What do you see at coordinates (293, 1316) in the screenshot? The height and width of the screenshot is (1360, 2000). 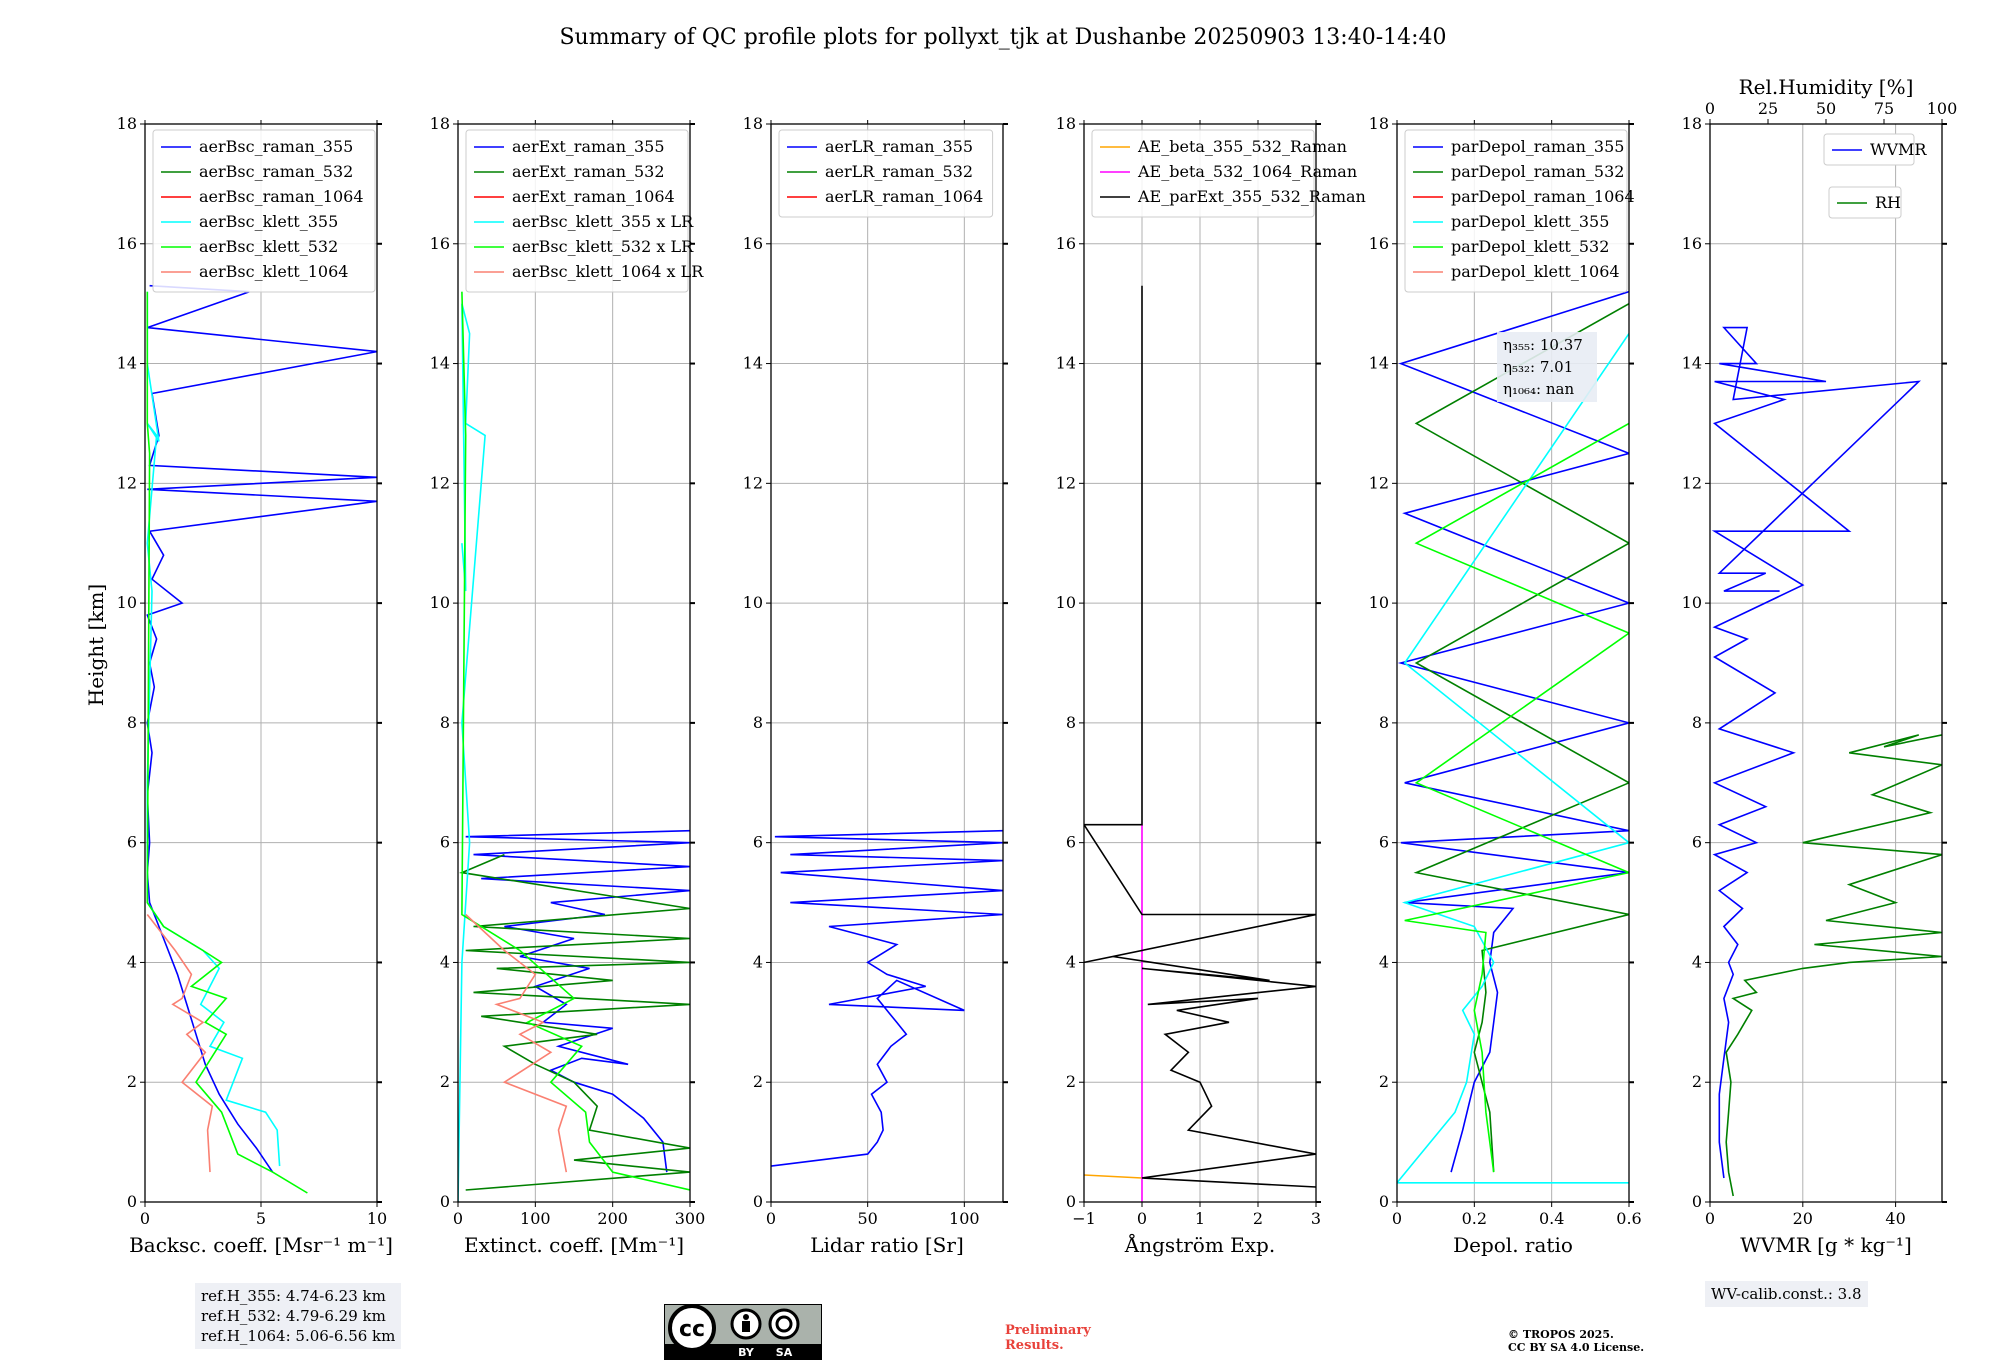 I see `ref-height-532: ref.H_532: 4.79-6.29 km` at bounding box center [293, 1316].